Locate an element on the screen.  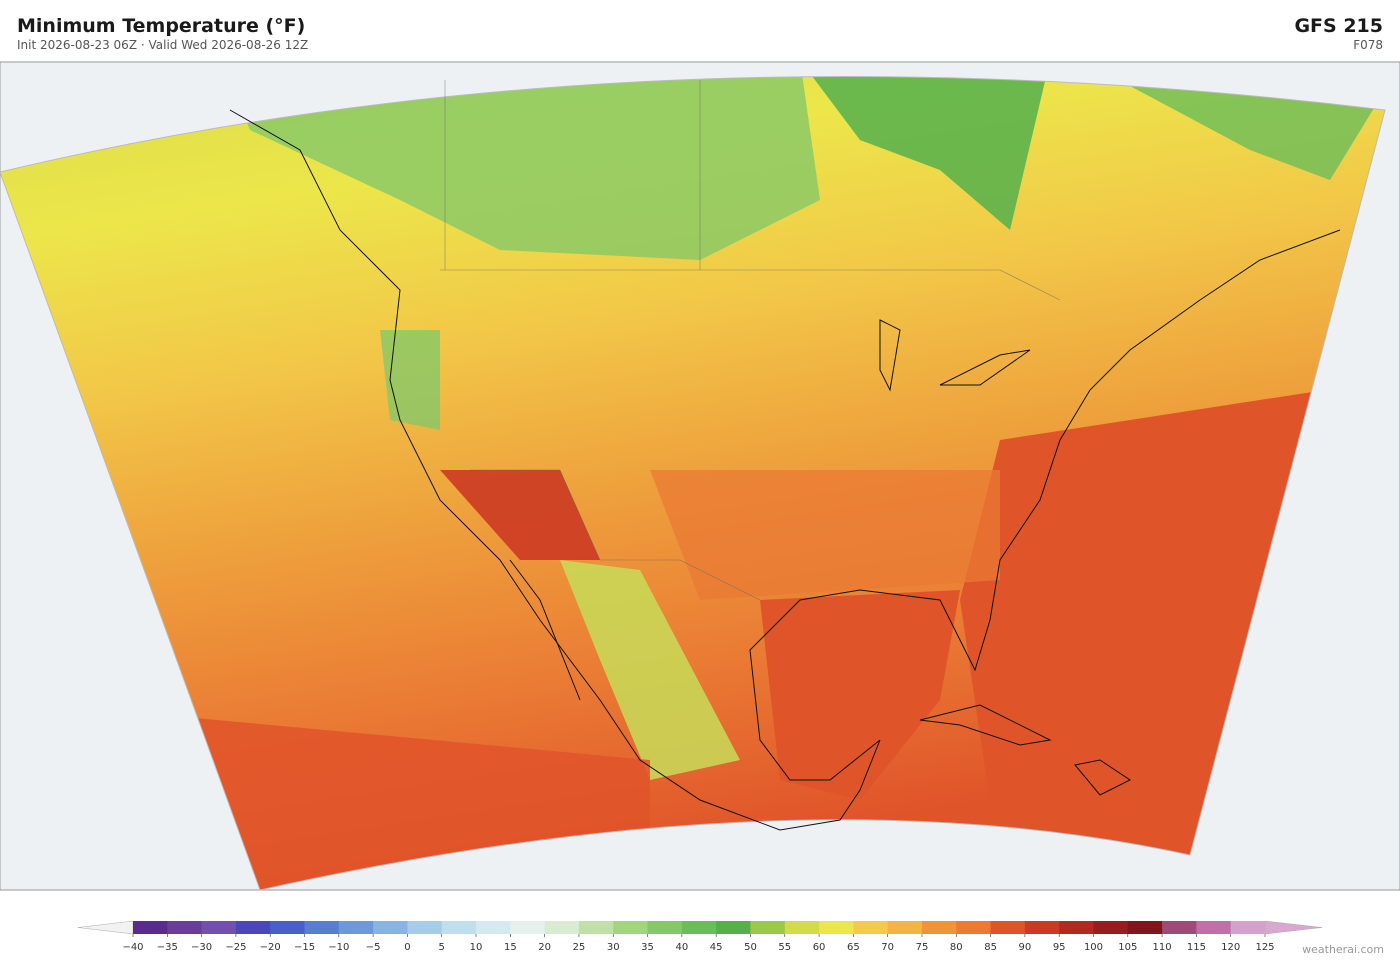
colorbar-tick-label: 20 is located at coordinates (544, 947).